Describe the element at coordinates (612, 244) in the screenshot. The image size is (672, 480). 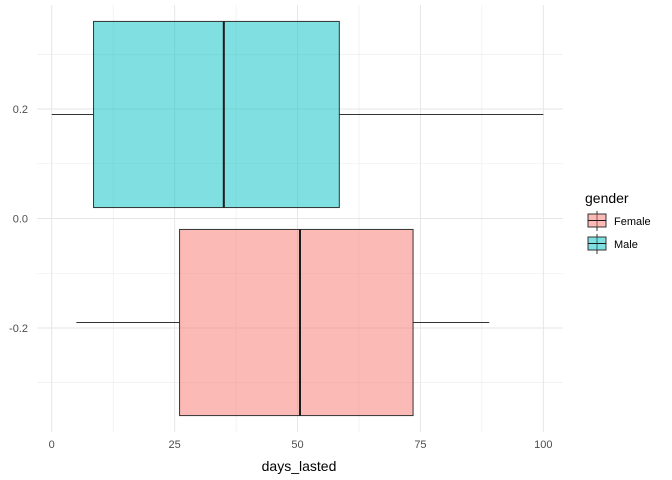
I see `legend-item-male: Male` at that location.